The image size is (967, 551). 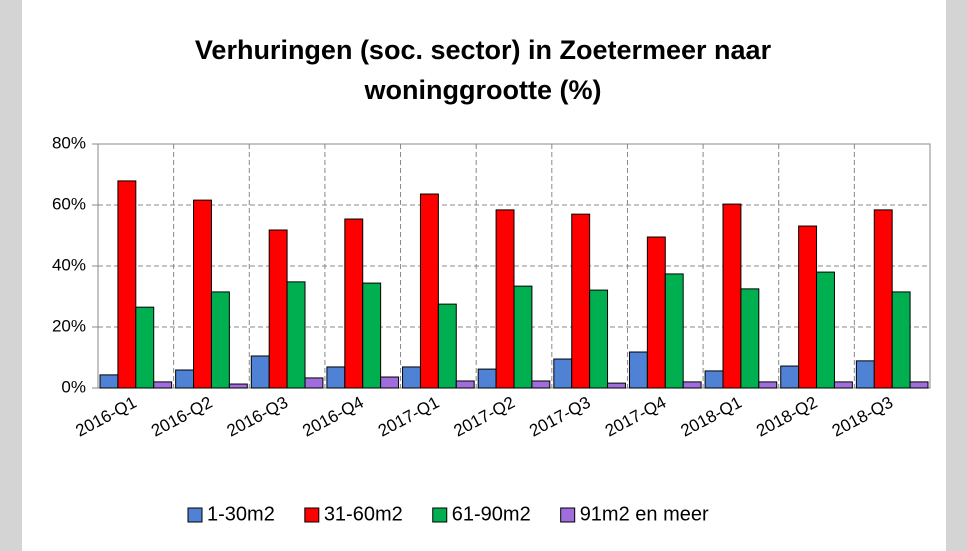 I want to click on y-tick-label: 40%, so click(x=69, y=264).